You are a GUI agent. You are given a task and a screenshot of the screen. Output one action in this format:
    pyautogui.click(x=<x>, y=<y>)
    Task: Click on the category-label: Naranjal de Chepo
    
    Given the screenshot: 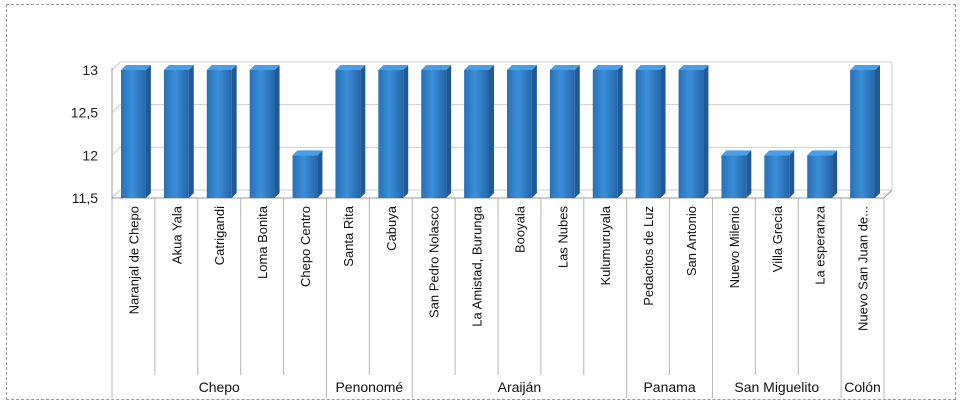 What is the action you would take?
    pyautogui.click(x=133, y=260)
    